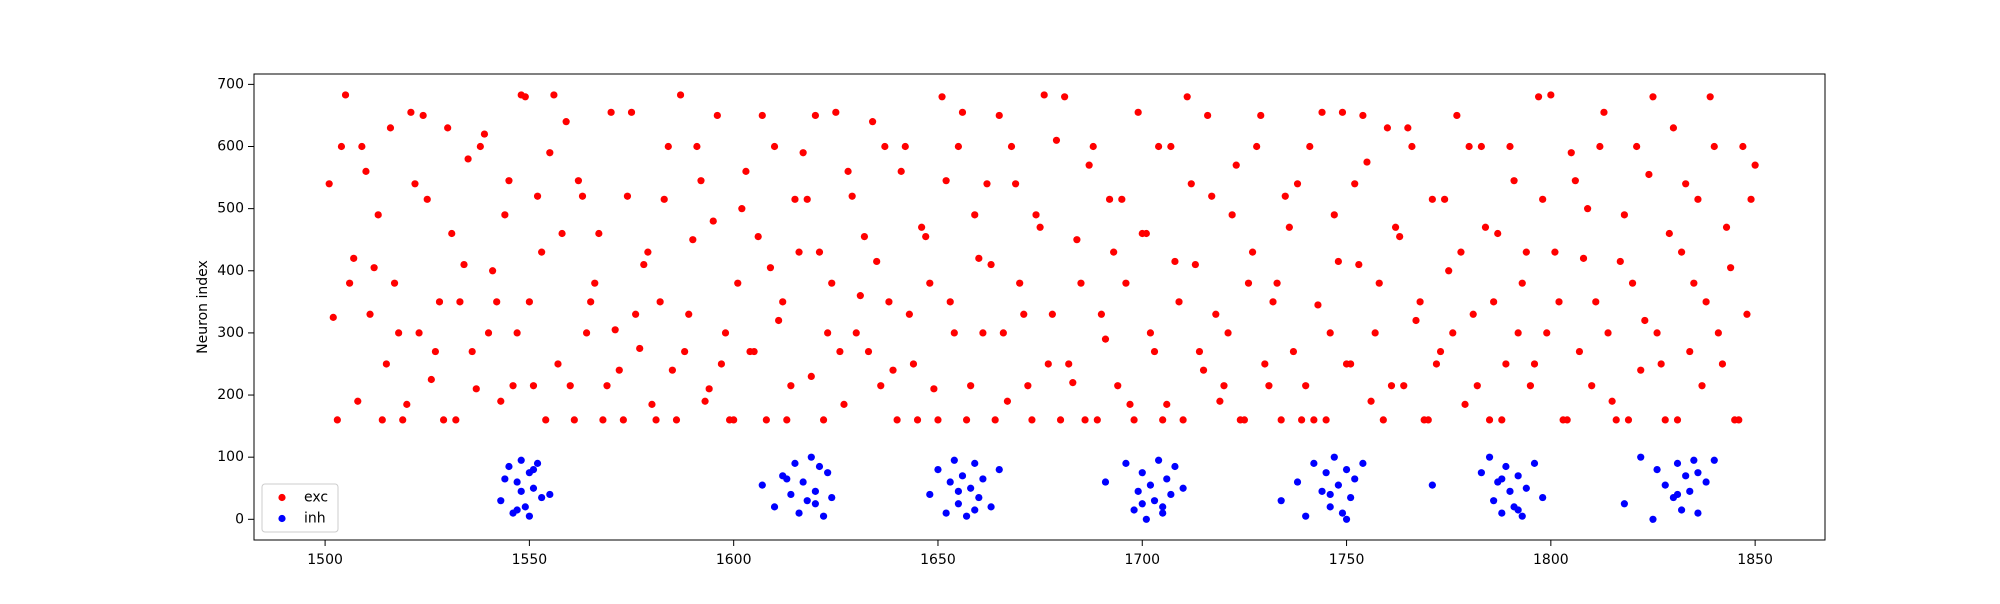 The width and height of the screenshot is (2000, 604). I want to click on y-tick-label: 500, so click(230, 209).